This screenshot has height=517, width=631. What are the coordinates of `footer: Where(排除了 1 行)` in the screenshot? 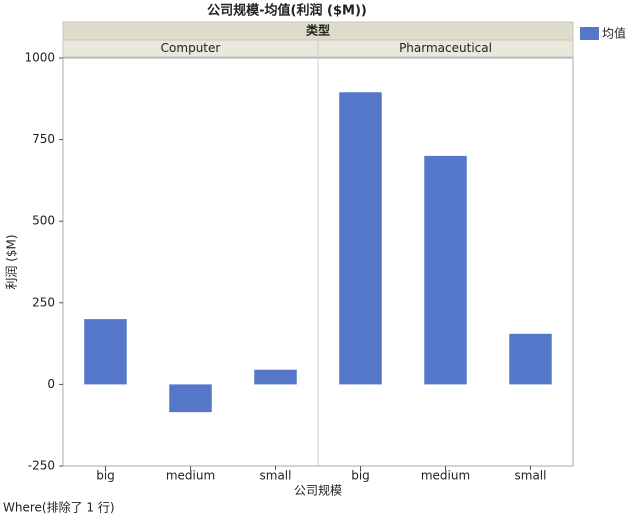 It's located at (59, 507).